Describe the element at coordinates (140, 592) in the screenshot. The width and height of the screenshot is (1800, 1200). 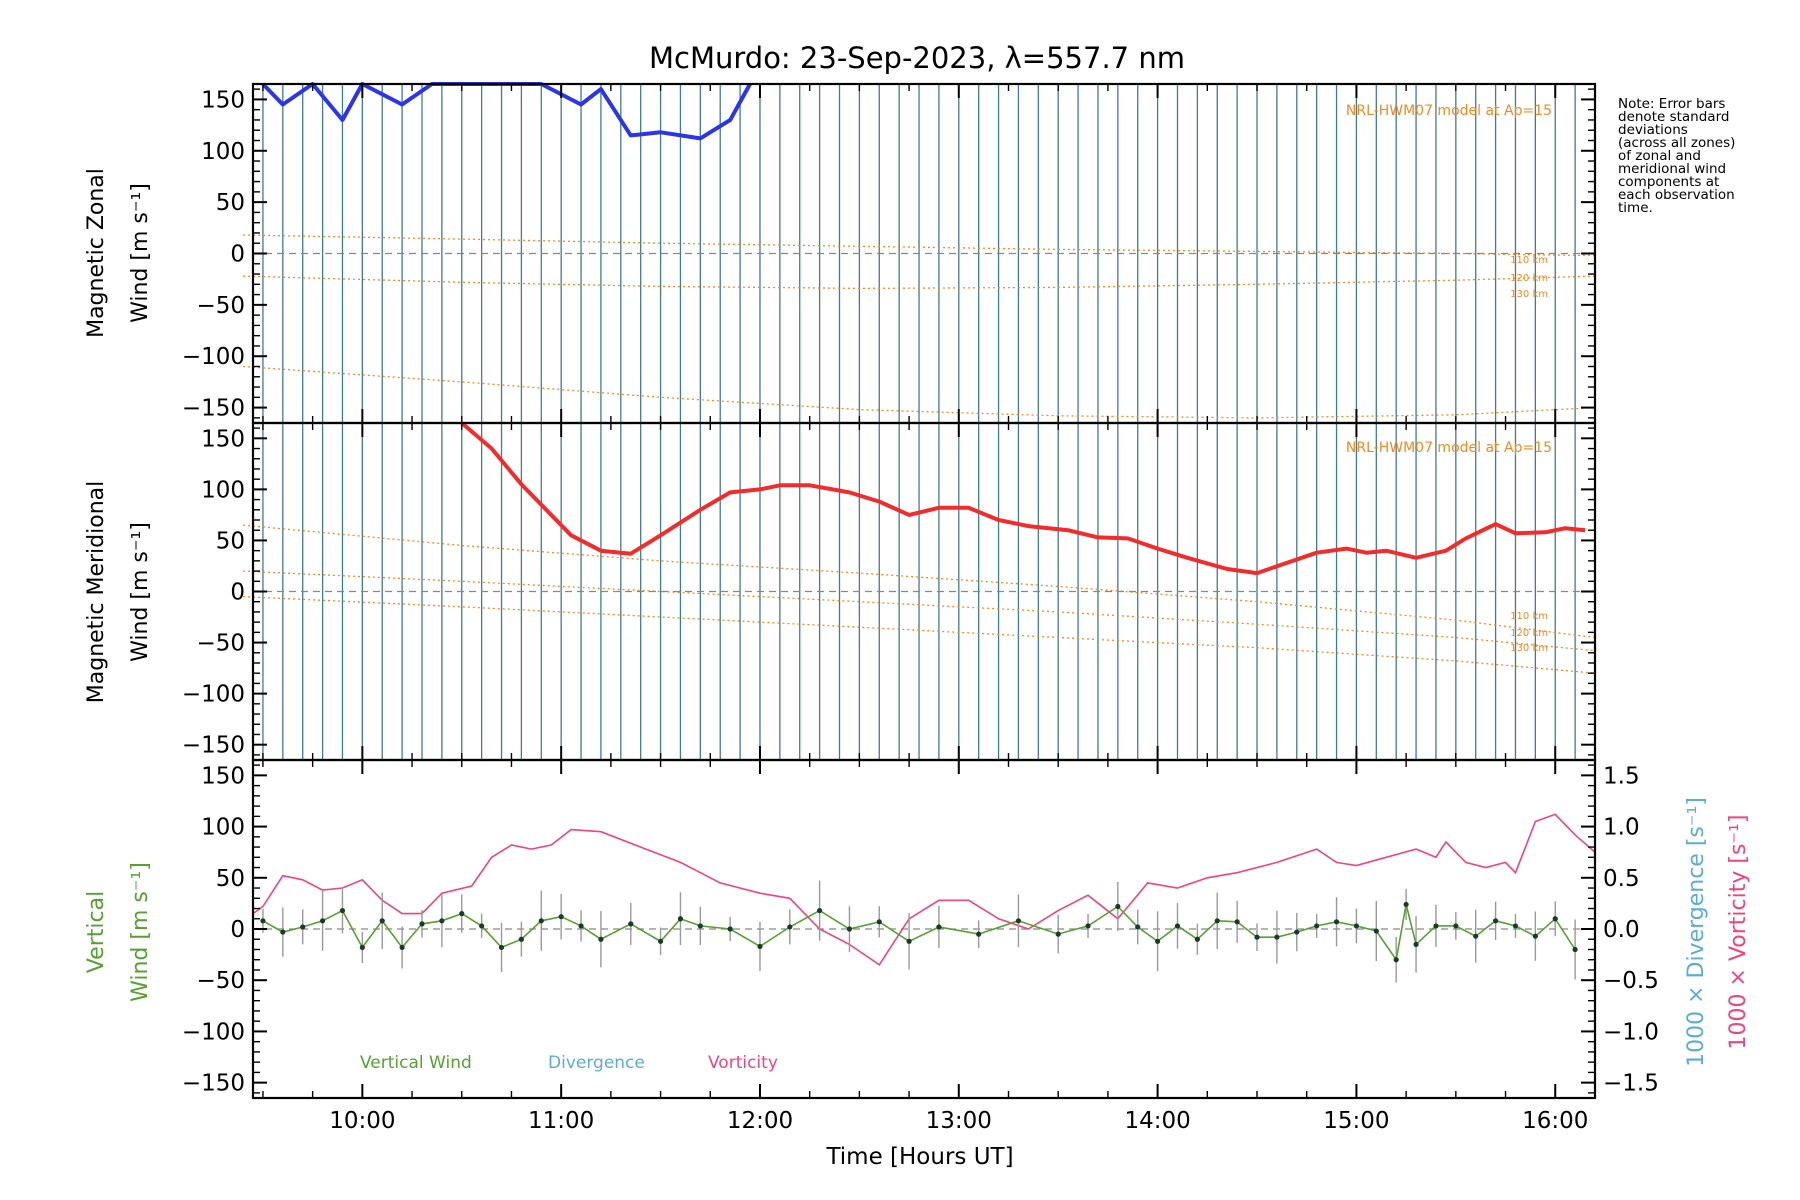
I see `meridional-y-label-line2: Wind [m s⁻¹]` at that location.